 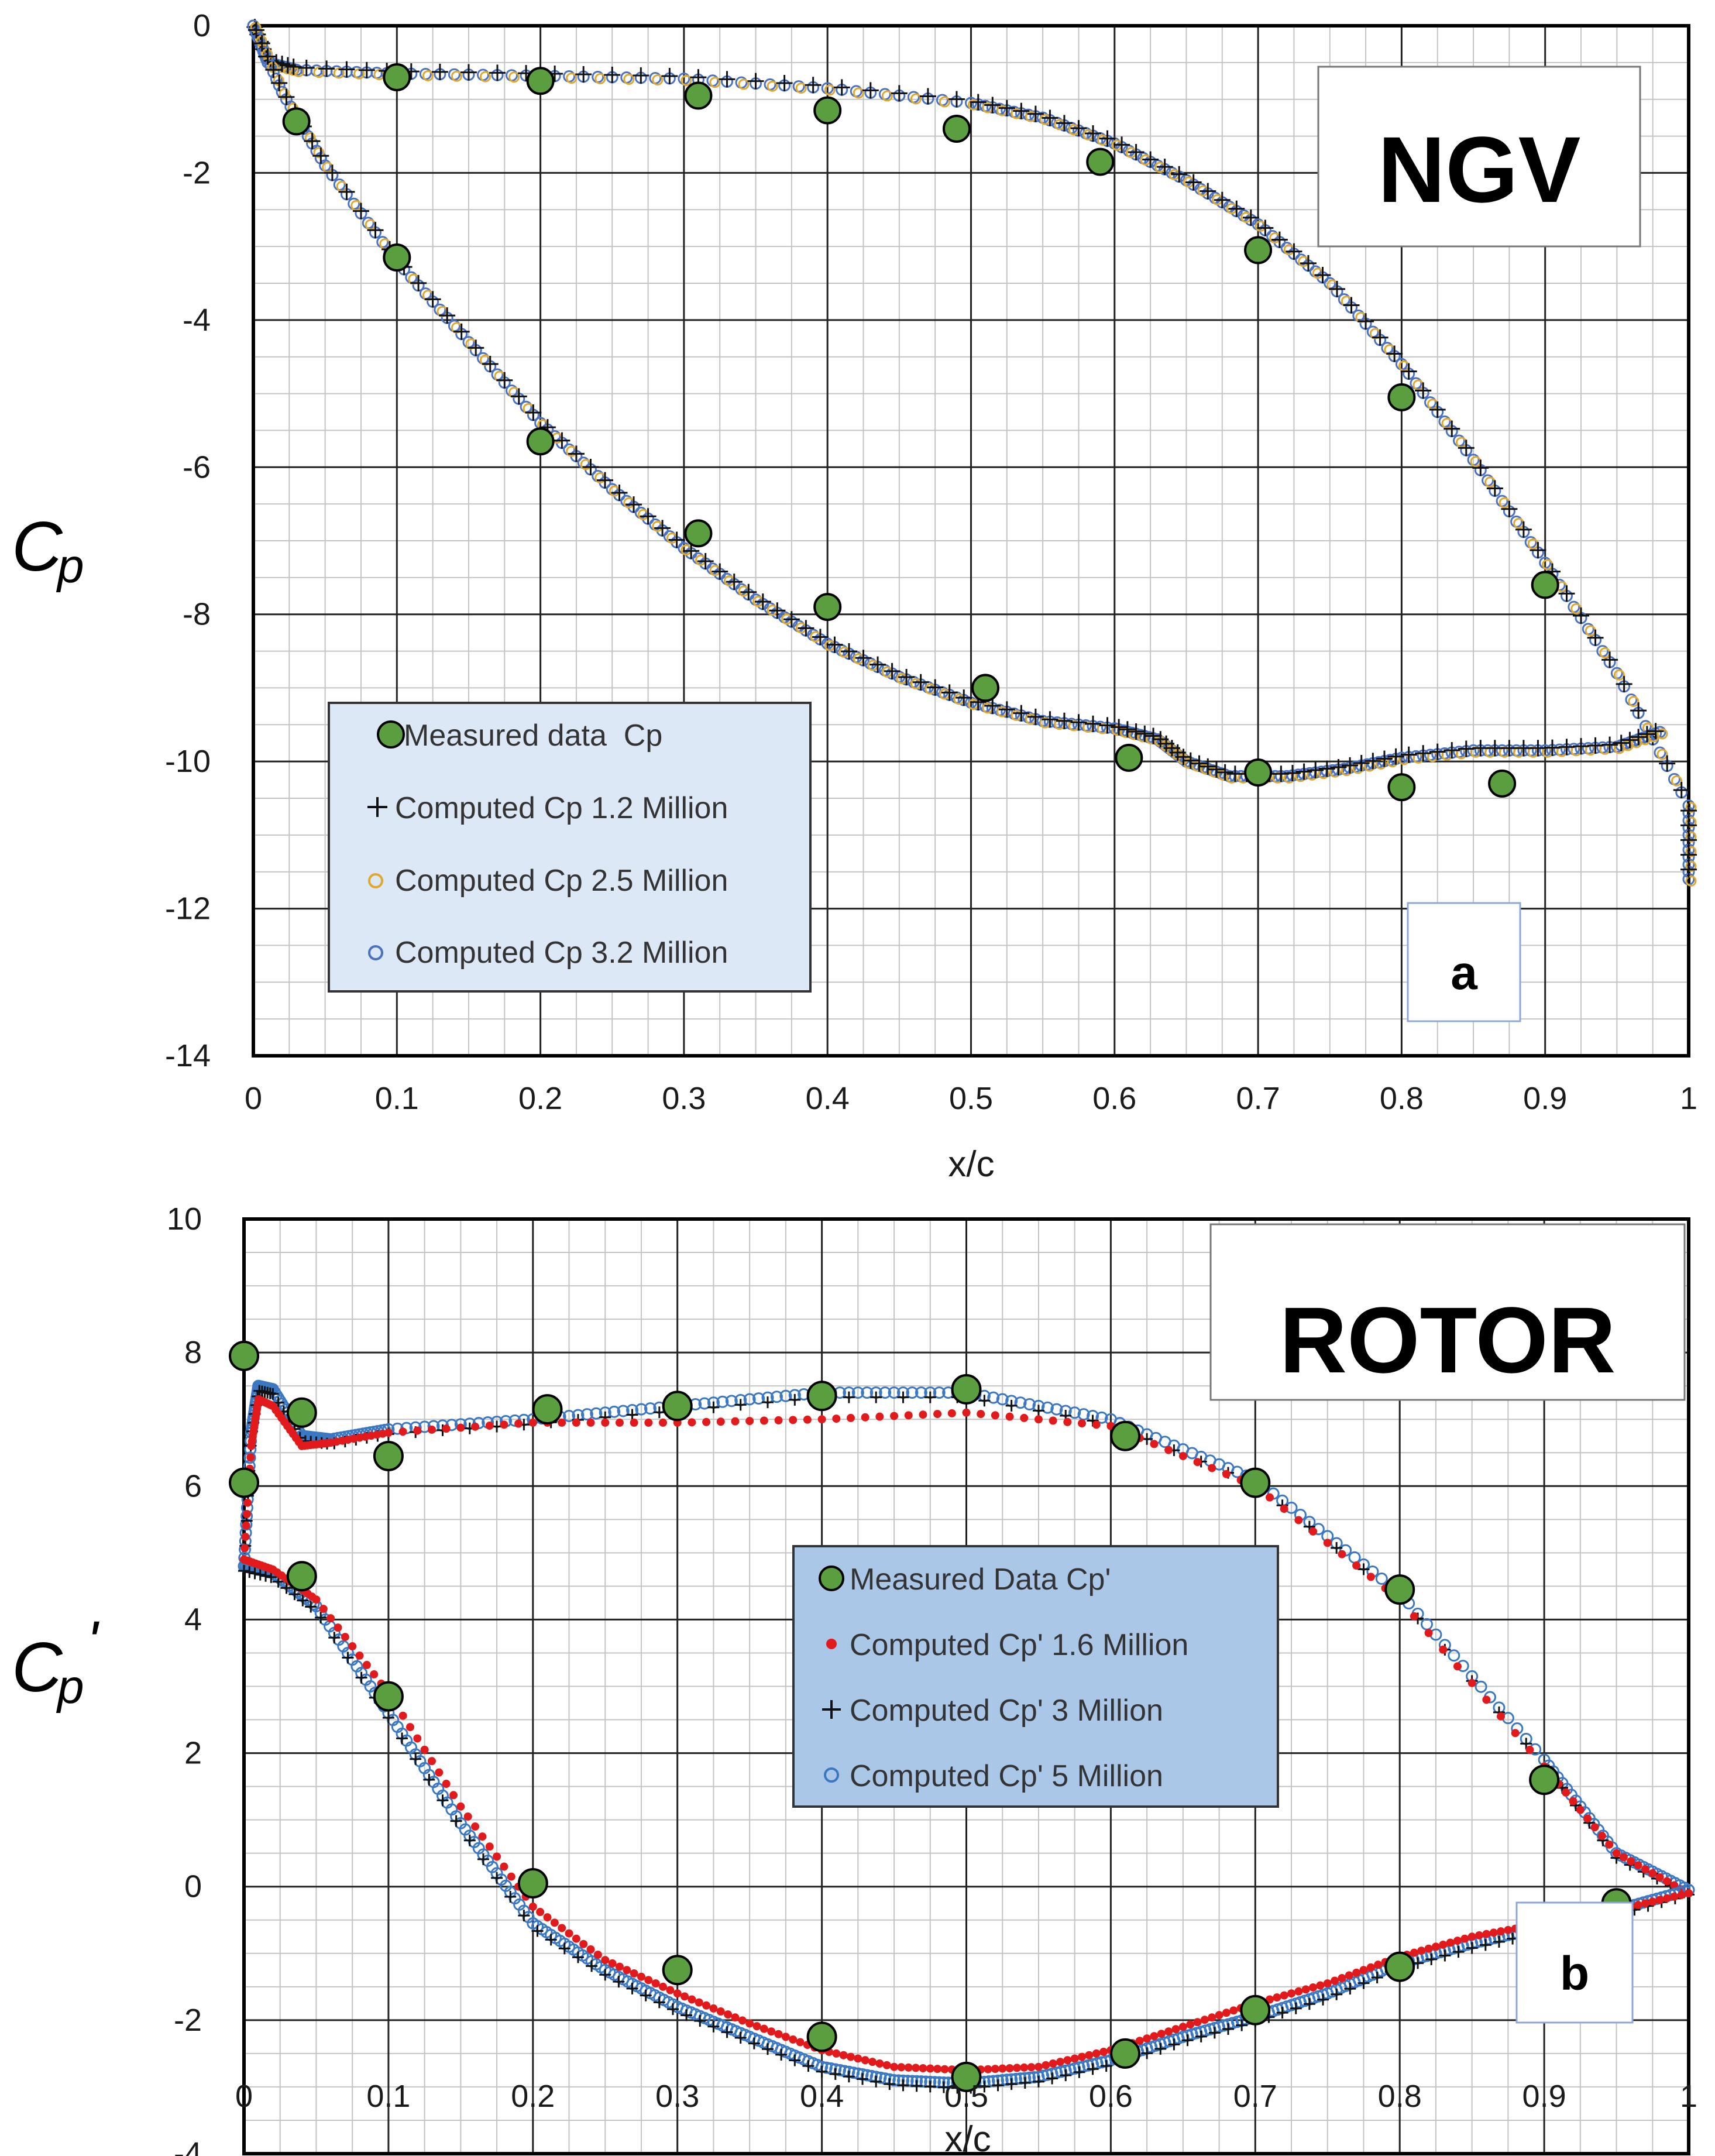 I want to click on legend-label-measured-data: Measured data Cp, so click(x=533, y=736).